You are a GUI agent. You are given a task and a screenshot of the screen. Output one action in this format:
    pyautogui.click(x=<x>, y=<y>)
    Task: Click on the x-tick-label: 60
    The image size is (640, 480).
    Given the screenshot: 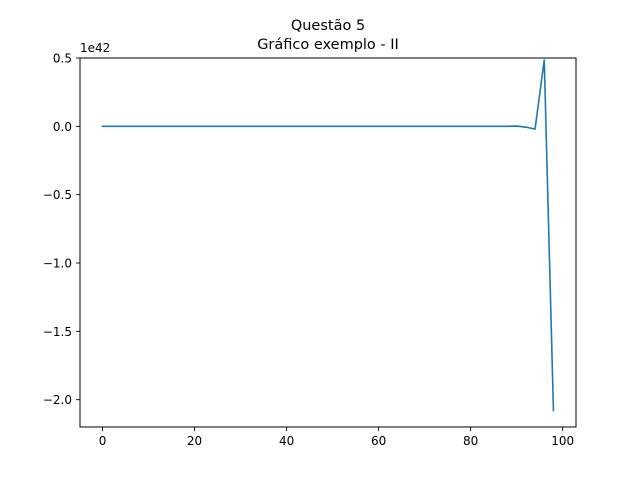 What is the action you would take?
    pyautogui.click(x=378, y=441)
    